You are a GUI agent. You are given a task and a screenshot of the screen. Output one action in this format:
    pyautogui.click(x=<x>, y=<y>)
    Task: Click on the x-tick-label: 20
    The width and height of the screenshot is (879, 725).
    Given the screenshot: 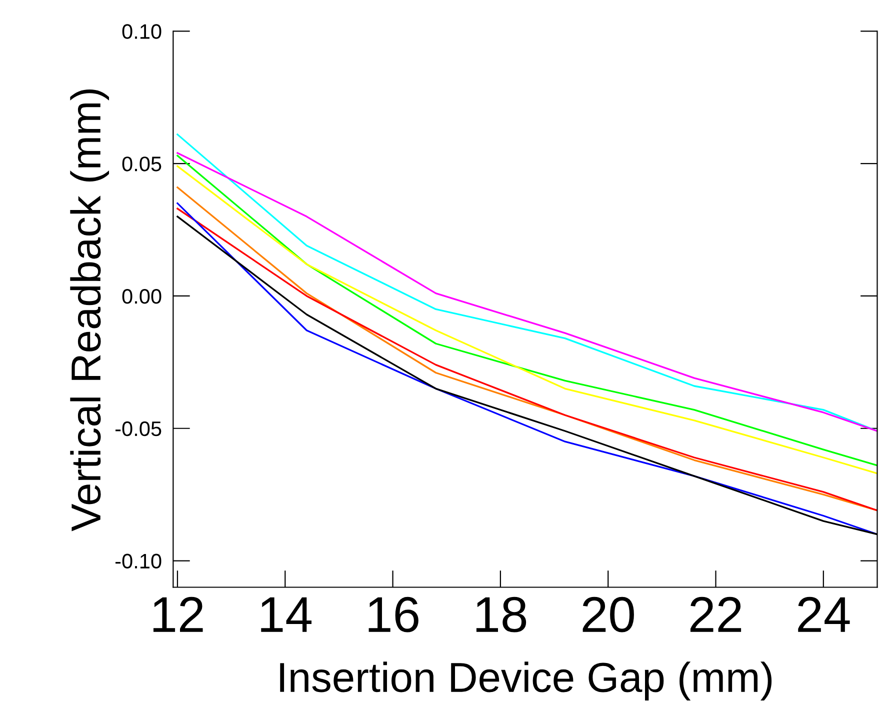 What is the action you would take?
    pyautogui.click(x=608, y=614)
    